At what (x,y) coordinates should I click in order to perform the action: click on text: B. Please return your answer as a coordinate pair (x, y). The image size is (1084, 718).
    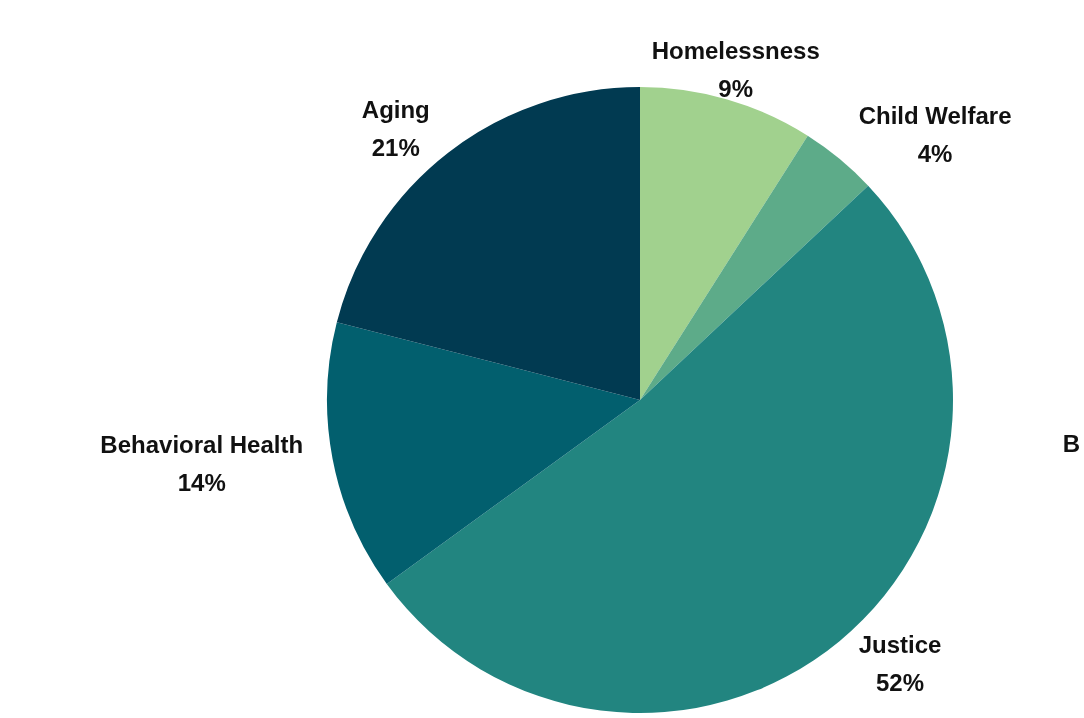
    Looking at the image, I should click on (1071, 443).